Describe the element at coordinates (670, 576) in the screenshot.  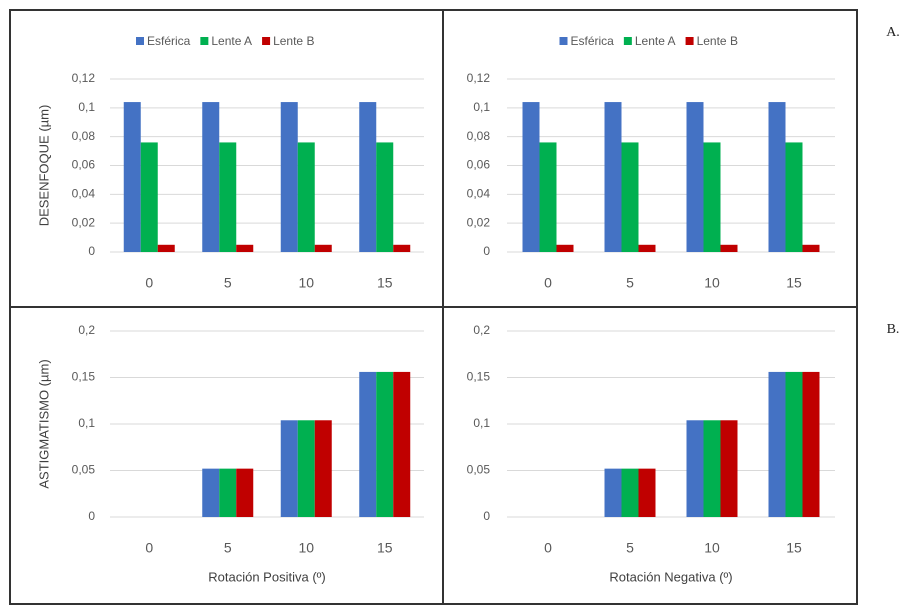
I see `x-axis-label: Rotación Negativa (º)` at that location.